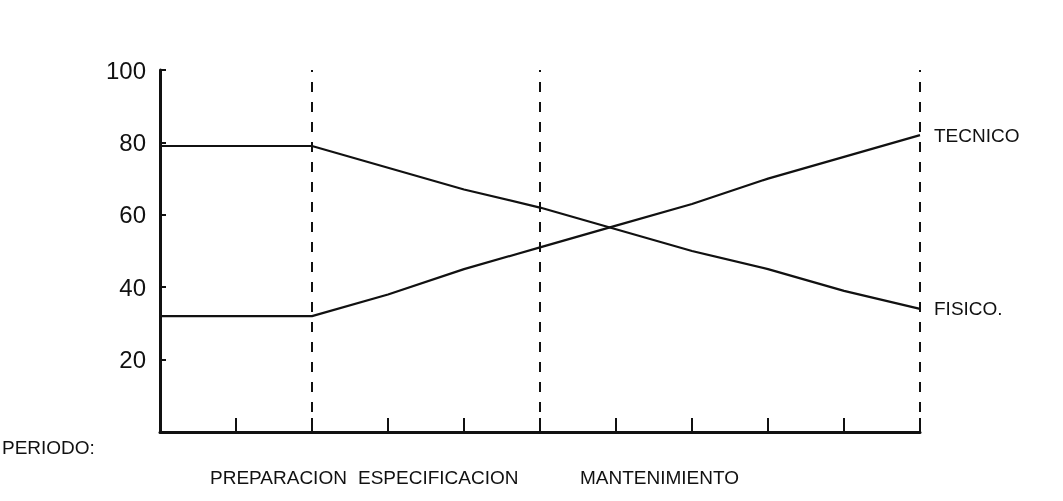 This screenshot has width=1063, height=501. Describe the element at coordinates (977, 135) in the screenshot. I see `series-label: TECNICO` at that location.